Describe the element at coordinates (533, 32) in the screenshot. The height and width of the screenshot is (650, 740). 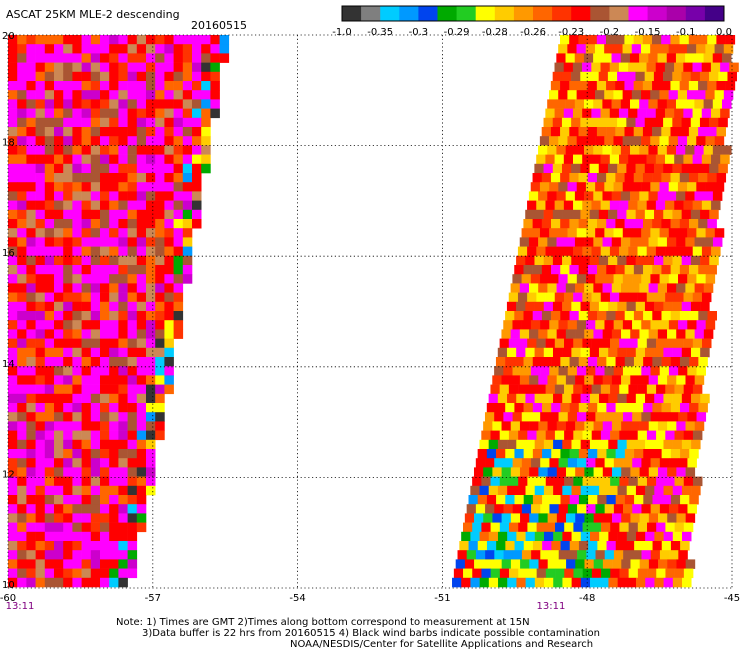
I see `colorbar-label: -0.26` at that location.